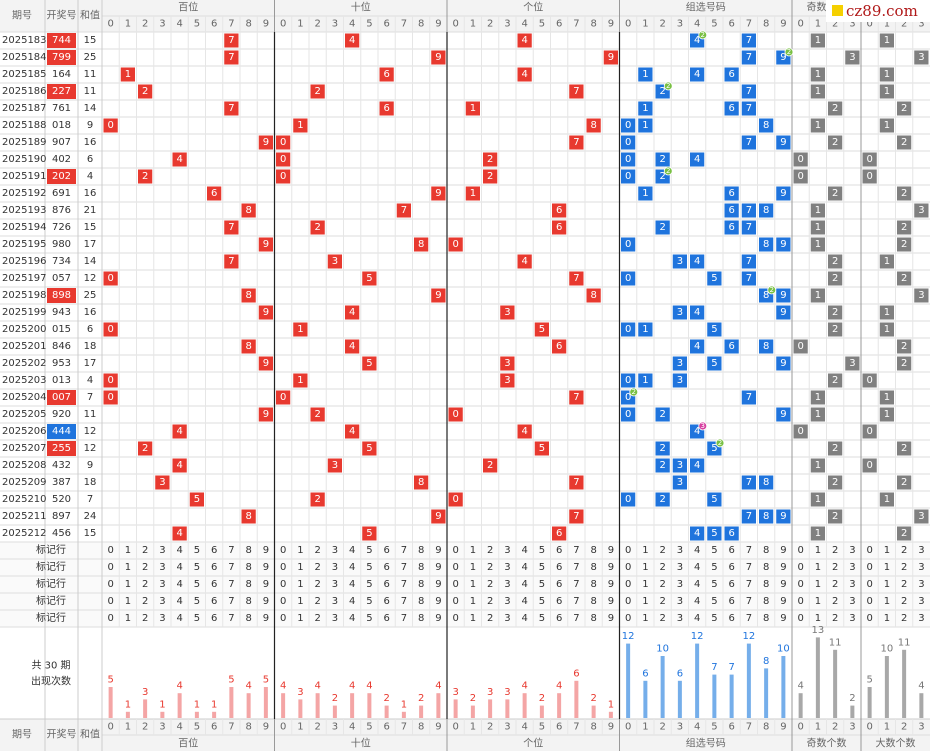 The width and height of the screenshot is (930, 751). Describe the element at coordinates (783, 584) in the screenshot. I see `marker-digit: 9` at that location.